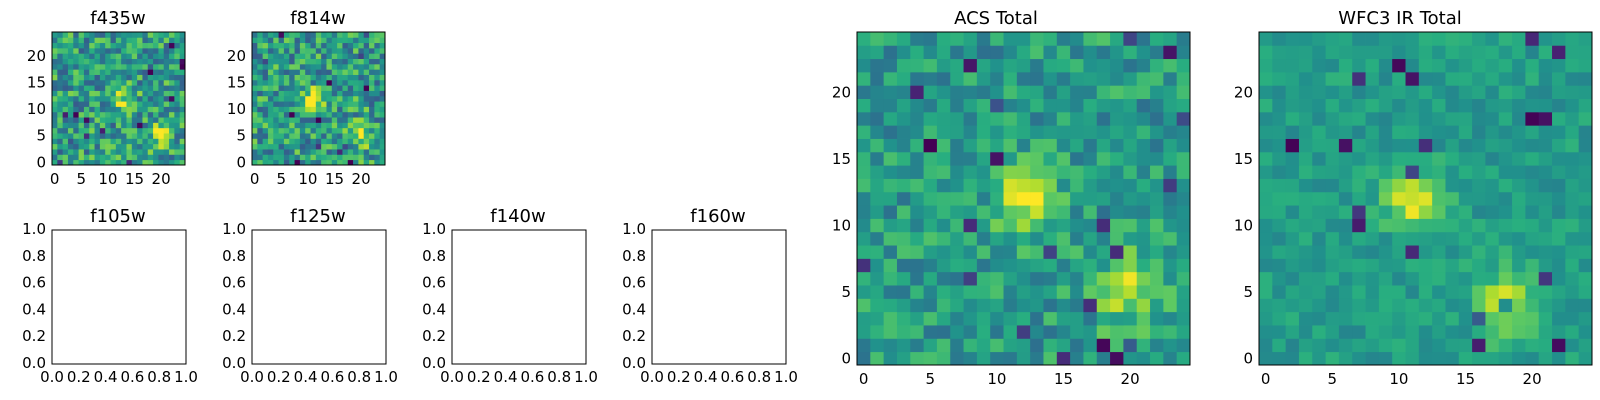 The image size is (1600, 400). I want to click on x-tick-label: 0, so click(1266, 379).